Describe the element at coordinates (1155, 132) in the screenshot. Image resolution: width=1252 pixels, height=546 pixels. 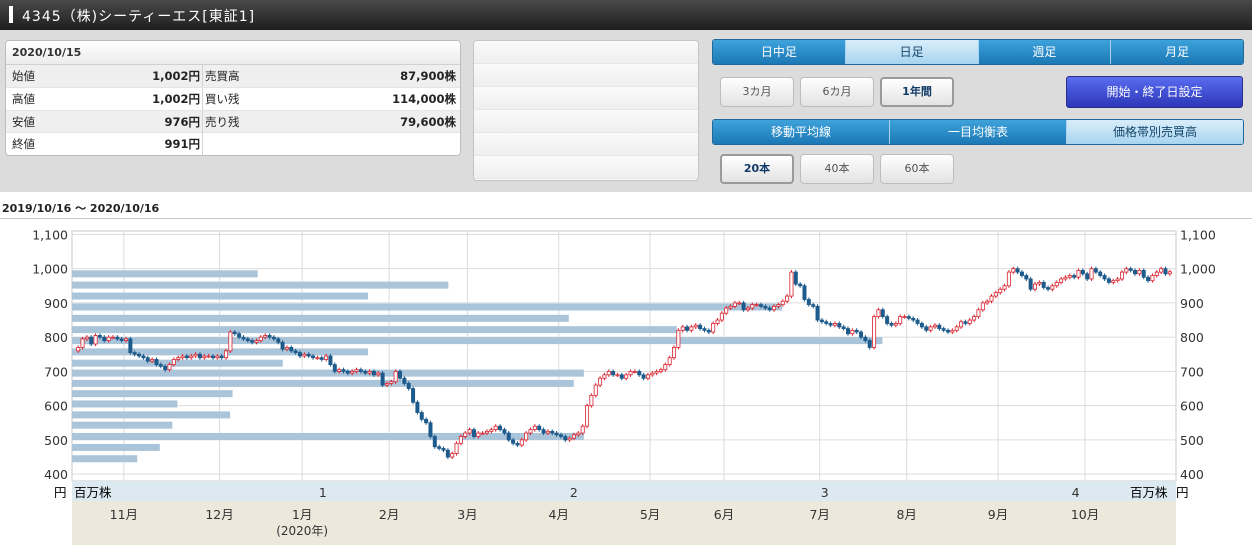
I see `tab-volume-by-price: 価格帯別売買高` at that location.